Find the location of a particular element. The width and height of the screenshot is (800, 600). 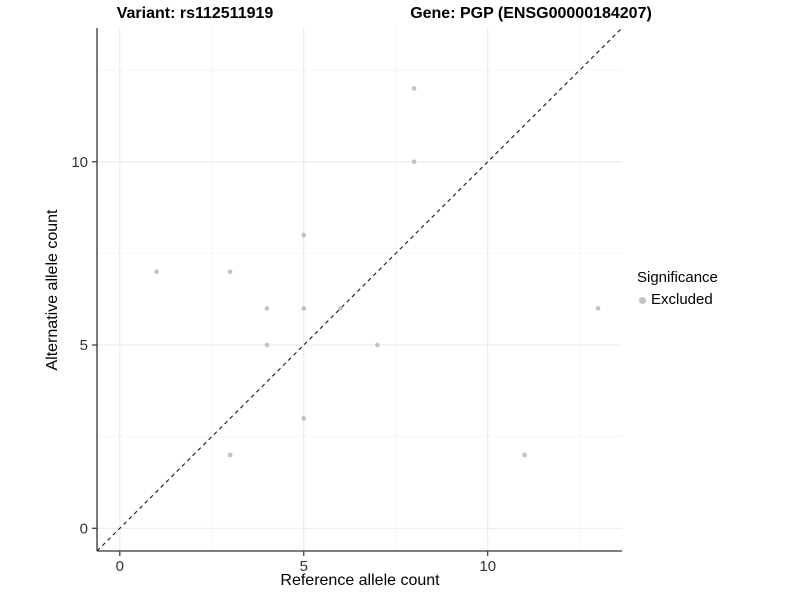

legend-entry-excluded: Excluded is located at coordinates (677, 300).